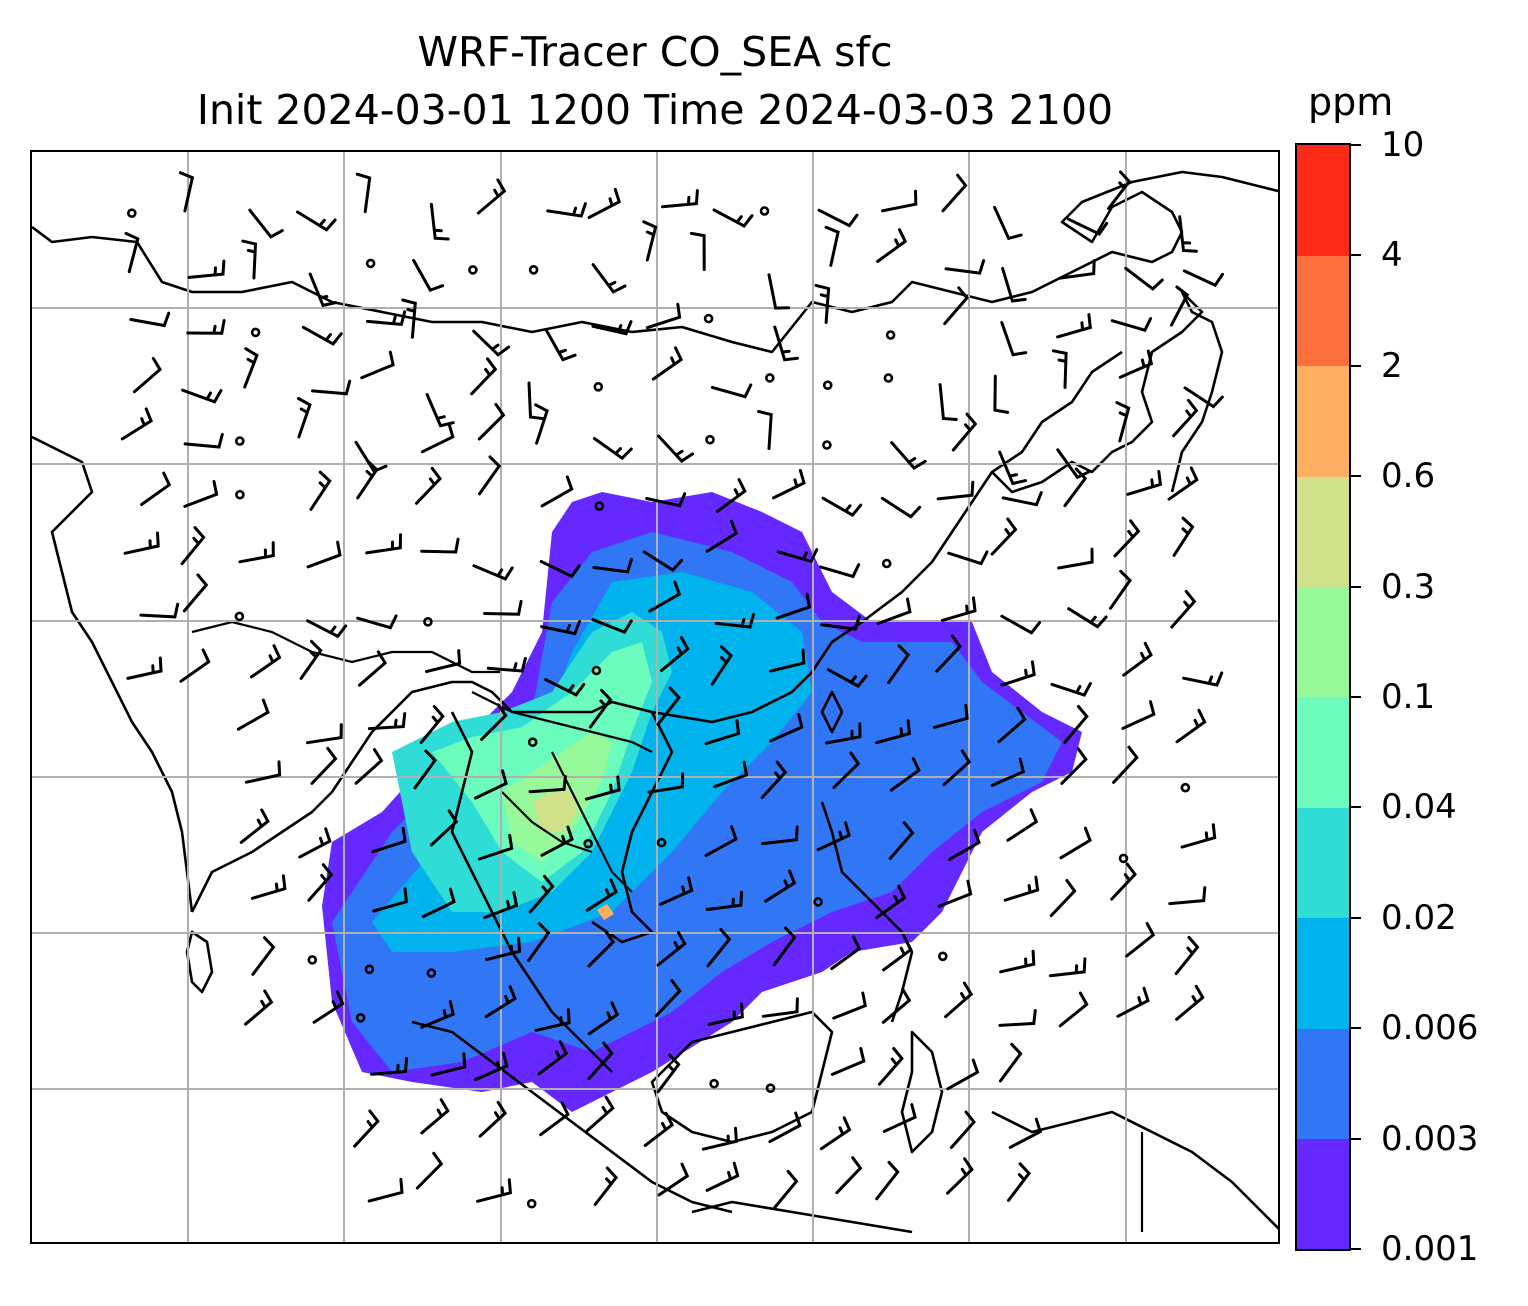  I want to click on coastline-india-east, so click(421, 796).